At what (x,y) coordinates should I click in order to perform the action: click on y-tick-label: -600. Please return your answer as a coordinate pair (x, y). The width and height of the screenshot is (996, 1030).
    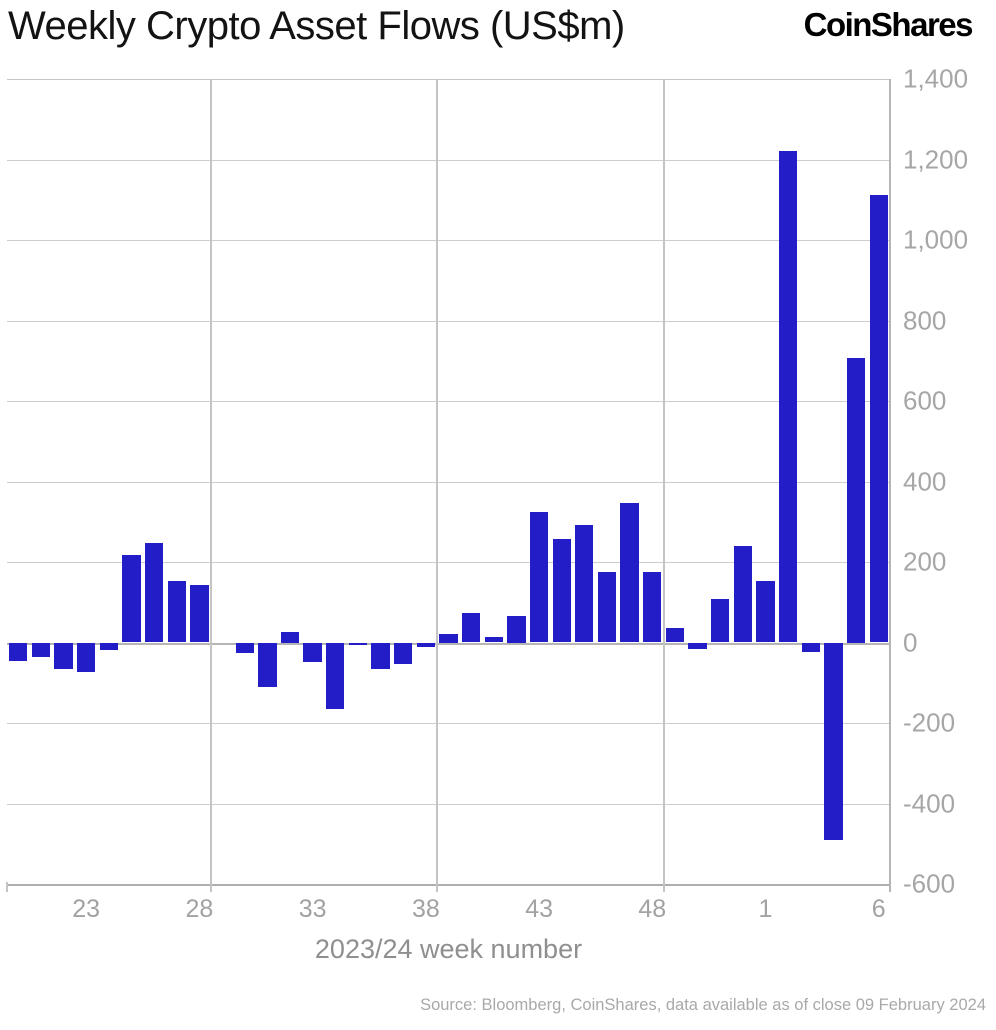
    Looking at the image, I should click on (929, 883).